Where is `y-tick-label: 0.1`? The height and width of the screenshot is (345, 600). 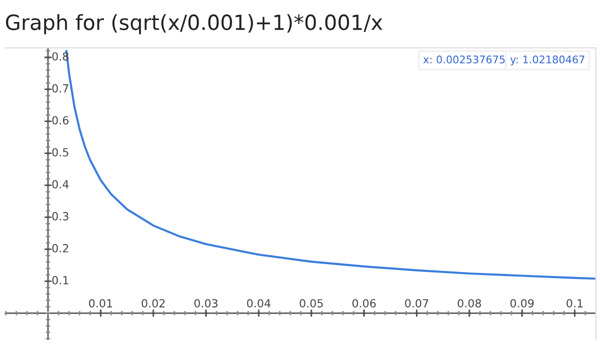
y-tick-label: 0.1 is located at coordinates (60, 280).